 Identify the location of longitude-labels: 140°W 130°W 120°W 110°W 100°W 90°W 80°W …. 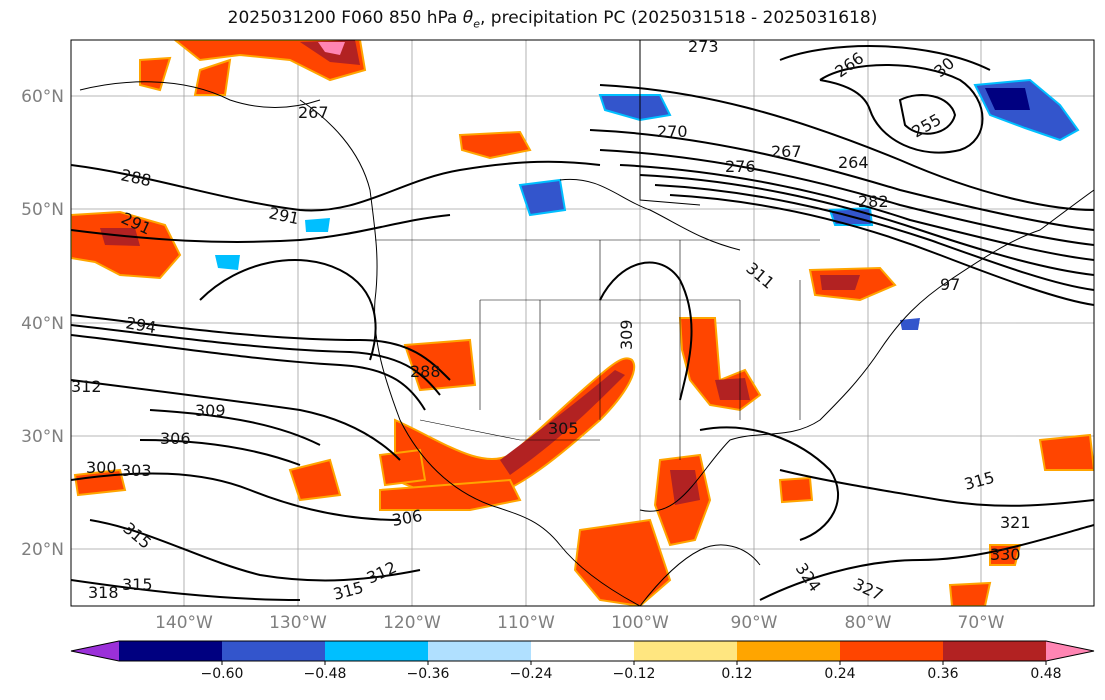
(580, 623).